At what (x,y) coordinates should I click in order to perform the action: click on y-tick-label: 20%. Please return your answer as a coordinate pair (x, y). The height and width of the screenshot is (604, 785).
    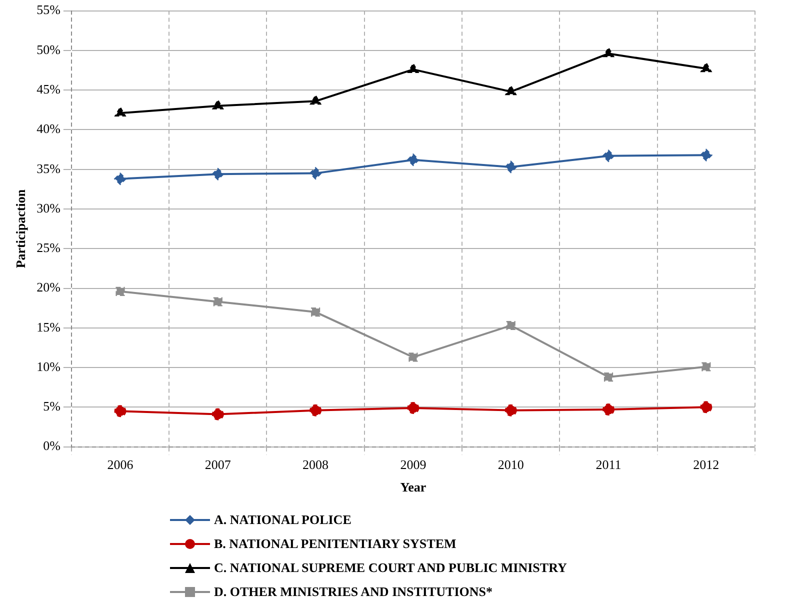
    Looking at the image, I should click on (48, 287).